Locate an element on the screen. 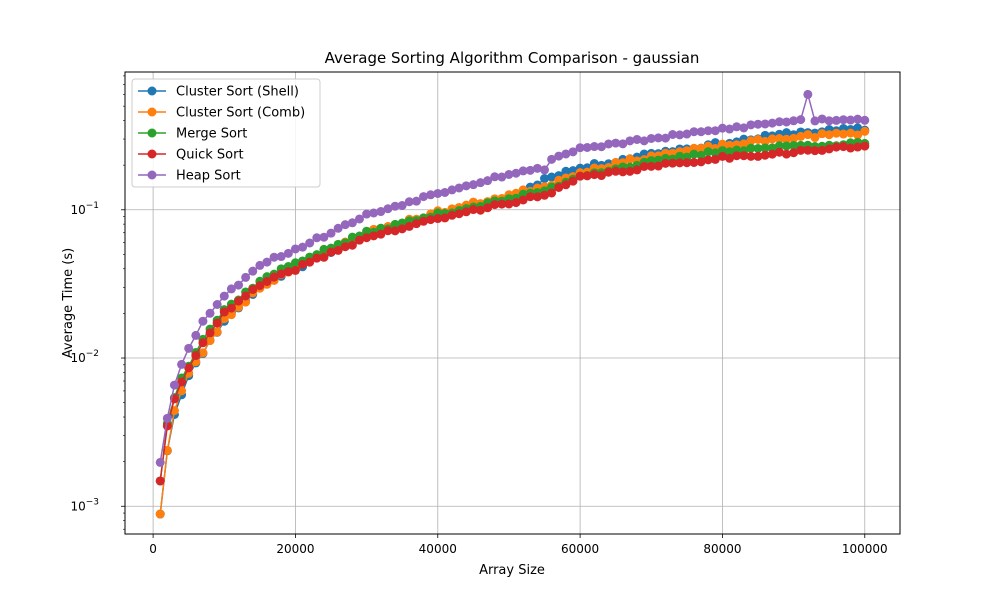 The image size is (1000, 600). y-tick-label: 10⁻² is located at coordinates (84, 357).